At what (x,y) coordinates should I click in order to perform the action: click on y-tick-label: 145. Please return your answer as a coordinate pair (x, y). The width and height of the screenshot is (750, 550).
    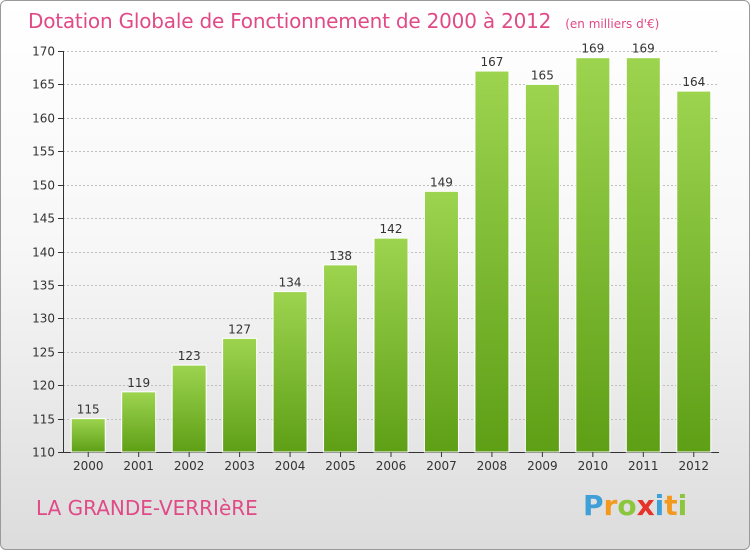
    Looking at the image, I should click on (43, 219).